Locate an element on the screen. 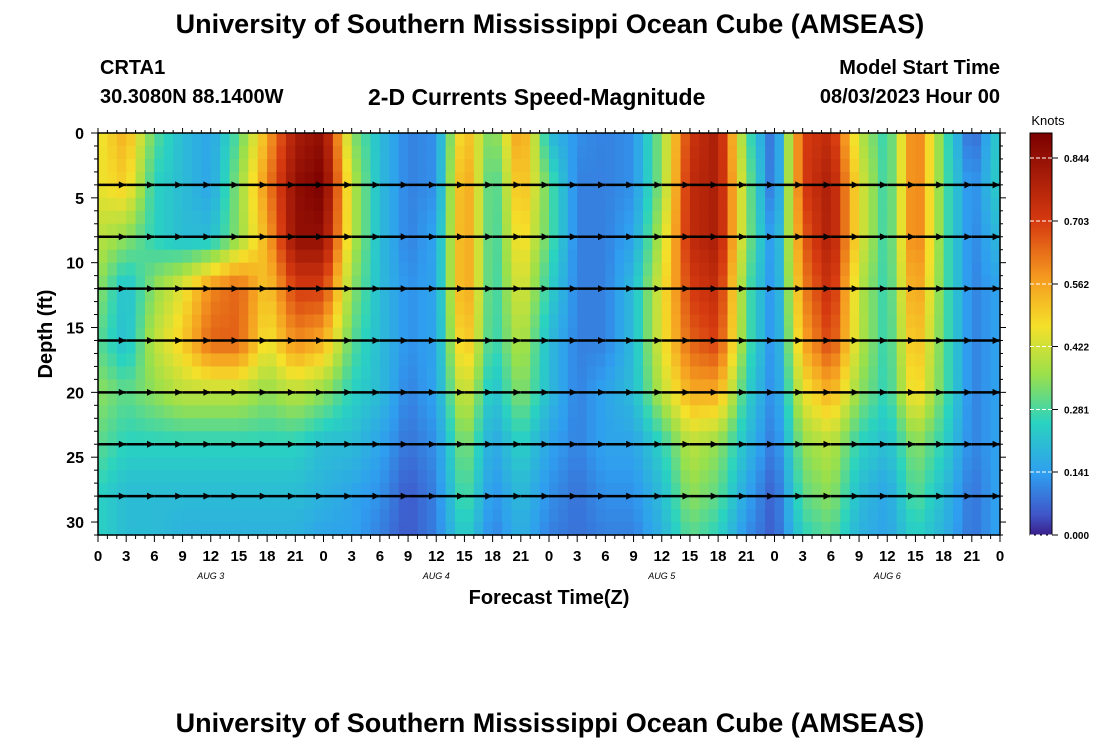 The height and width of the screenshot is (750, 1100). x-tick-label: 3 is located at coordinates (126, 556).